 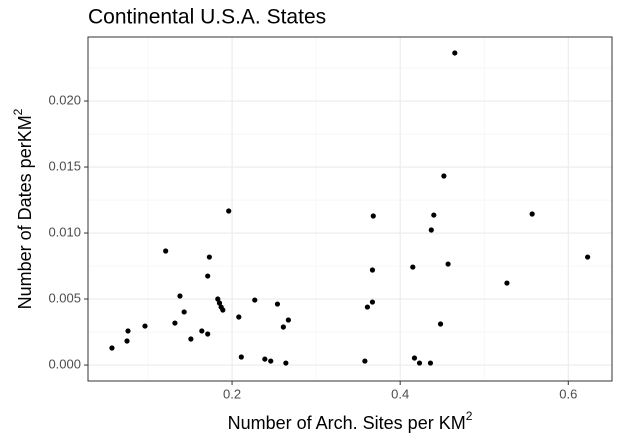 What do you see at coordinates (64, 363) in the screenshot?
I see `y-tick-label: 0.000` at bounding box center [64, 363].